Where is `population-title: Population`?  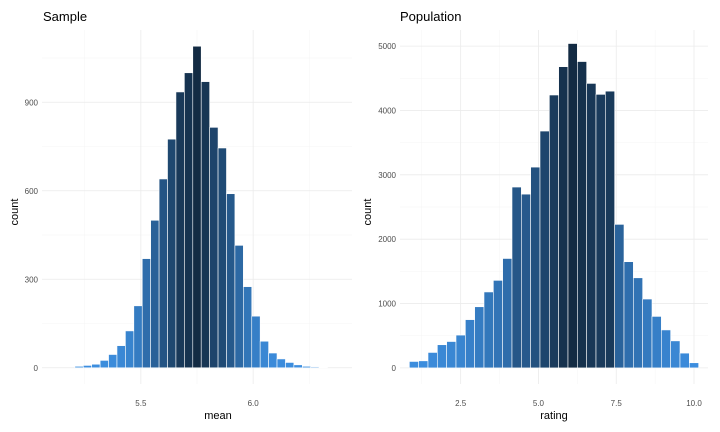 population-title: Population is located at coordinates (430, 16).